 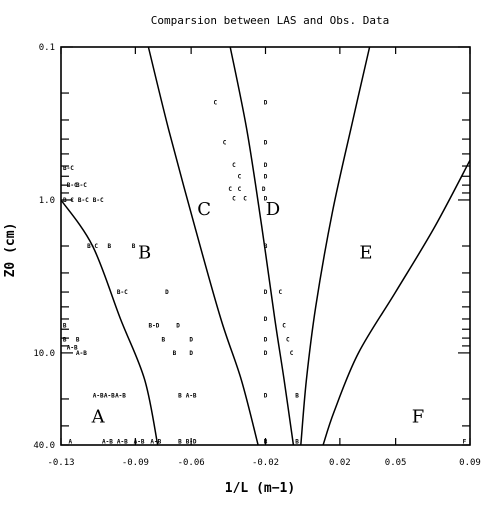 I want to click on y-tick-label: 0.1, so click(x=47, y=48).